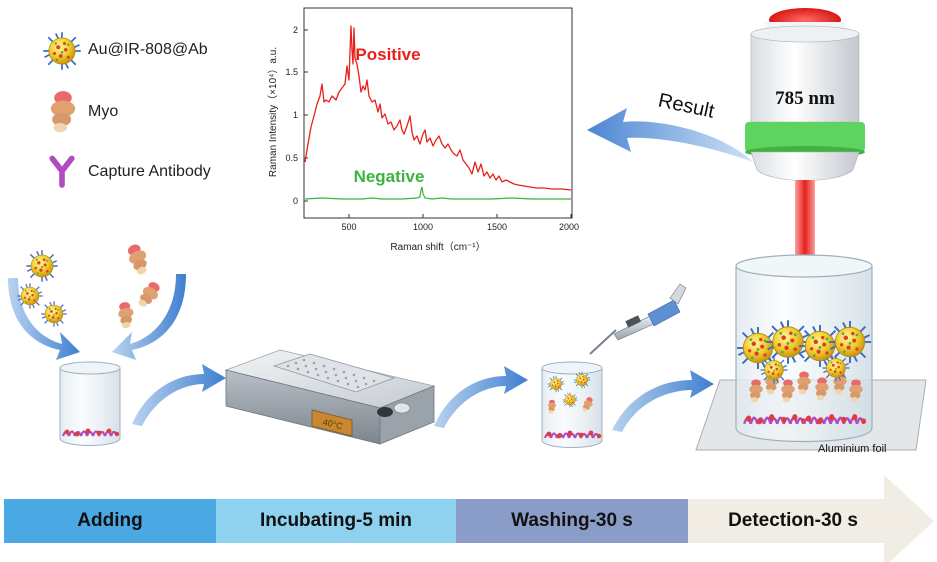 The width and height of the screenshot is (937, 562). I want to click on y-axis-ticks: 2 1.5 1 0.5 0, so click(296, 115).